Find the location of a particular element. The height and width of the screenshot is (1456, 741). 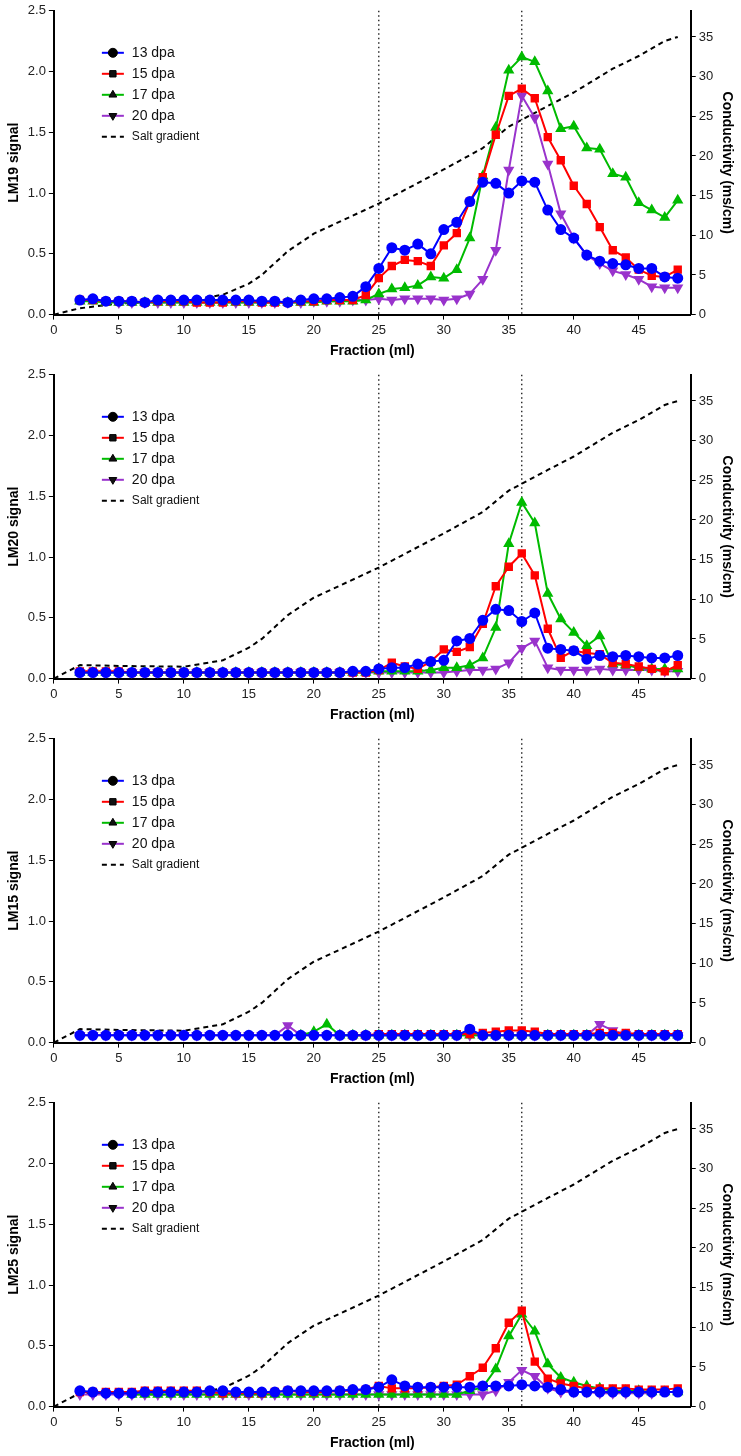

y-axis-title: LM15 signal is located at coordinates (13, 890).